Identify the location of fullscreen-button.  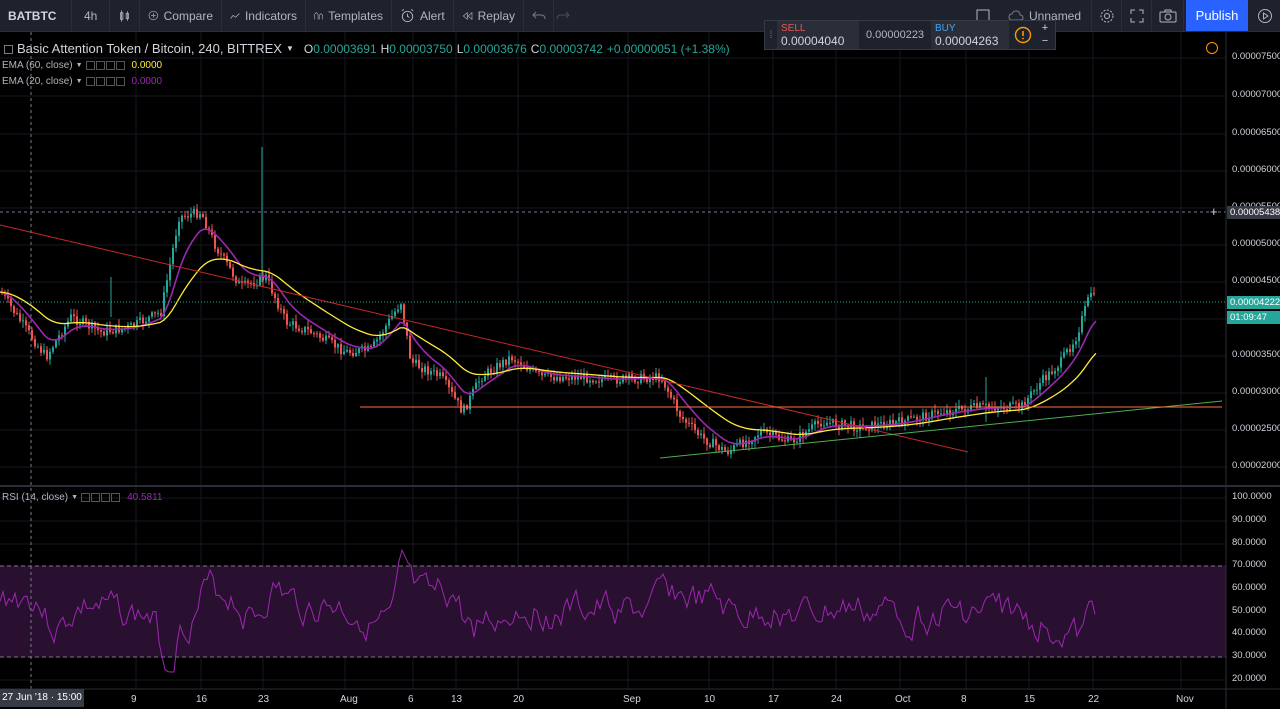
(1137, 15).